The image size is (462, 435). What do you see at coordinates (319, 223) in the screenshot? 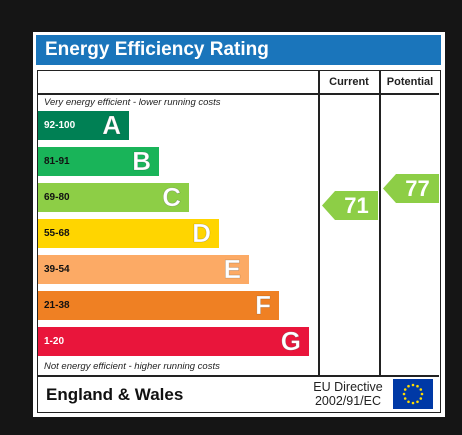
I see `current-column-divider` at bounding box center [319, 223].